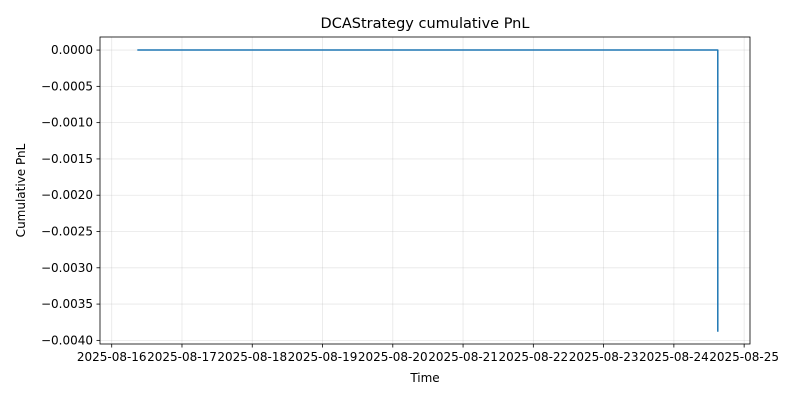 The image size is (800, 400). Describe the element at coordinates (67, 232) in the screenshot. I see `y-tick-label: −0.0025` at that location.